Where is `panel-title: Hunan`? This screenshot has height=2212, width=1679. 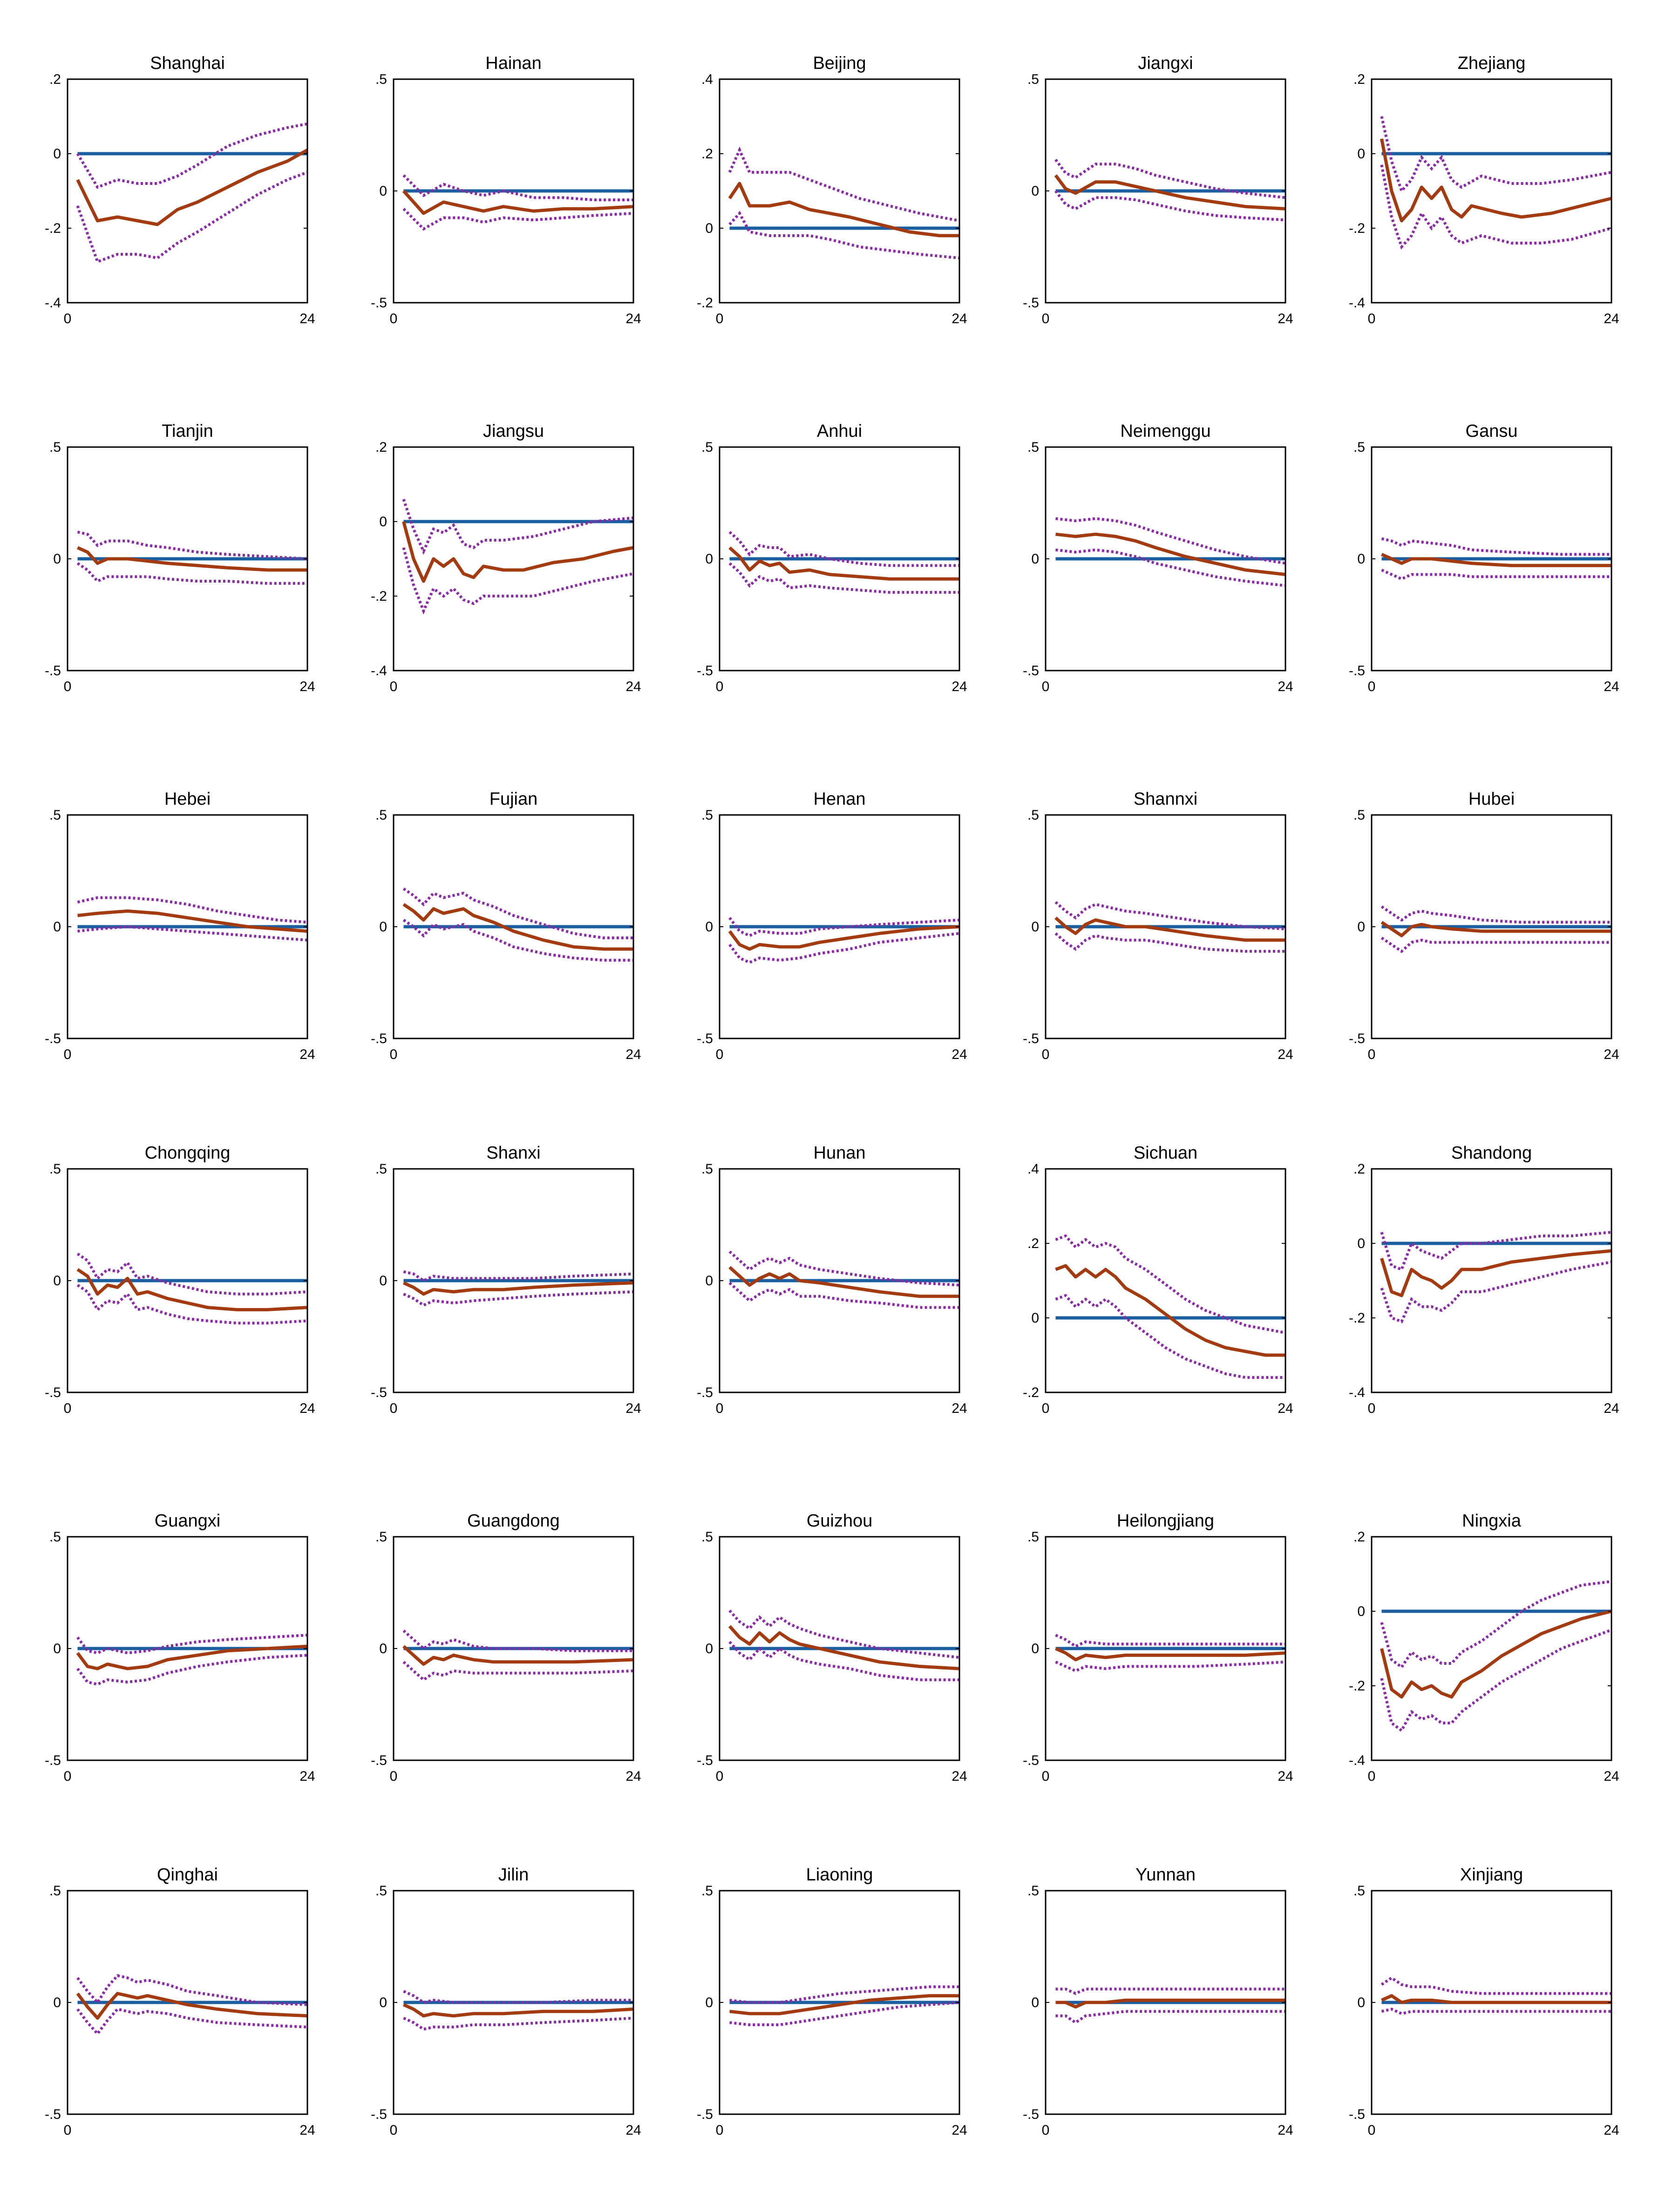 panel-title: Hunan is located at coordinates (840, 1153).